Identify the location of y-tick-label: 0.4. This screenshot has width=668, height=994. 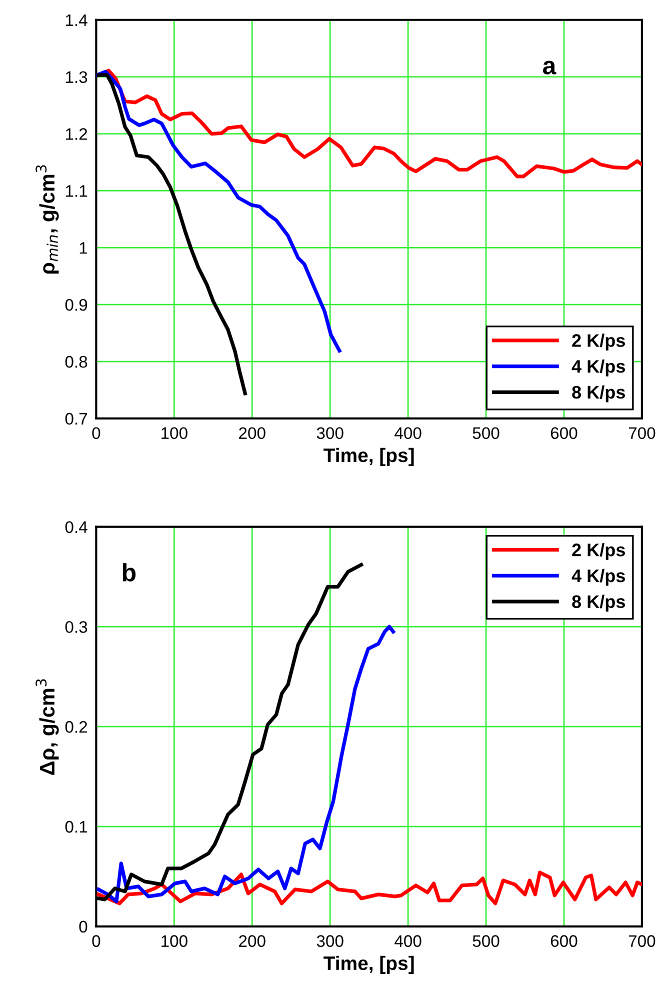
(76, 527).